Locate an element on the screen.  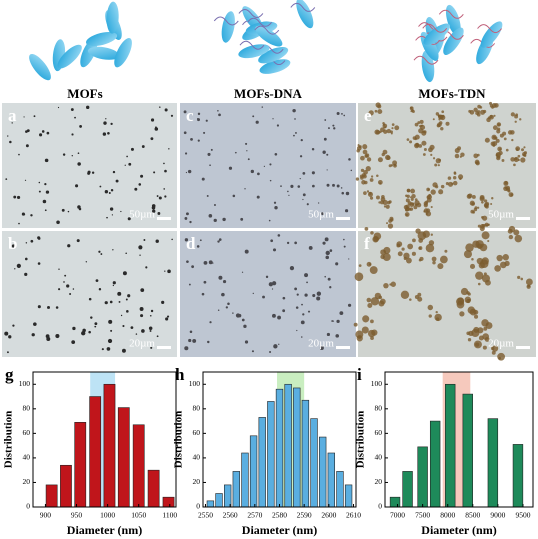
y-tick-label: 20 is located at coordinates (27, 481).